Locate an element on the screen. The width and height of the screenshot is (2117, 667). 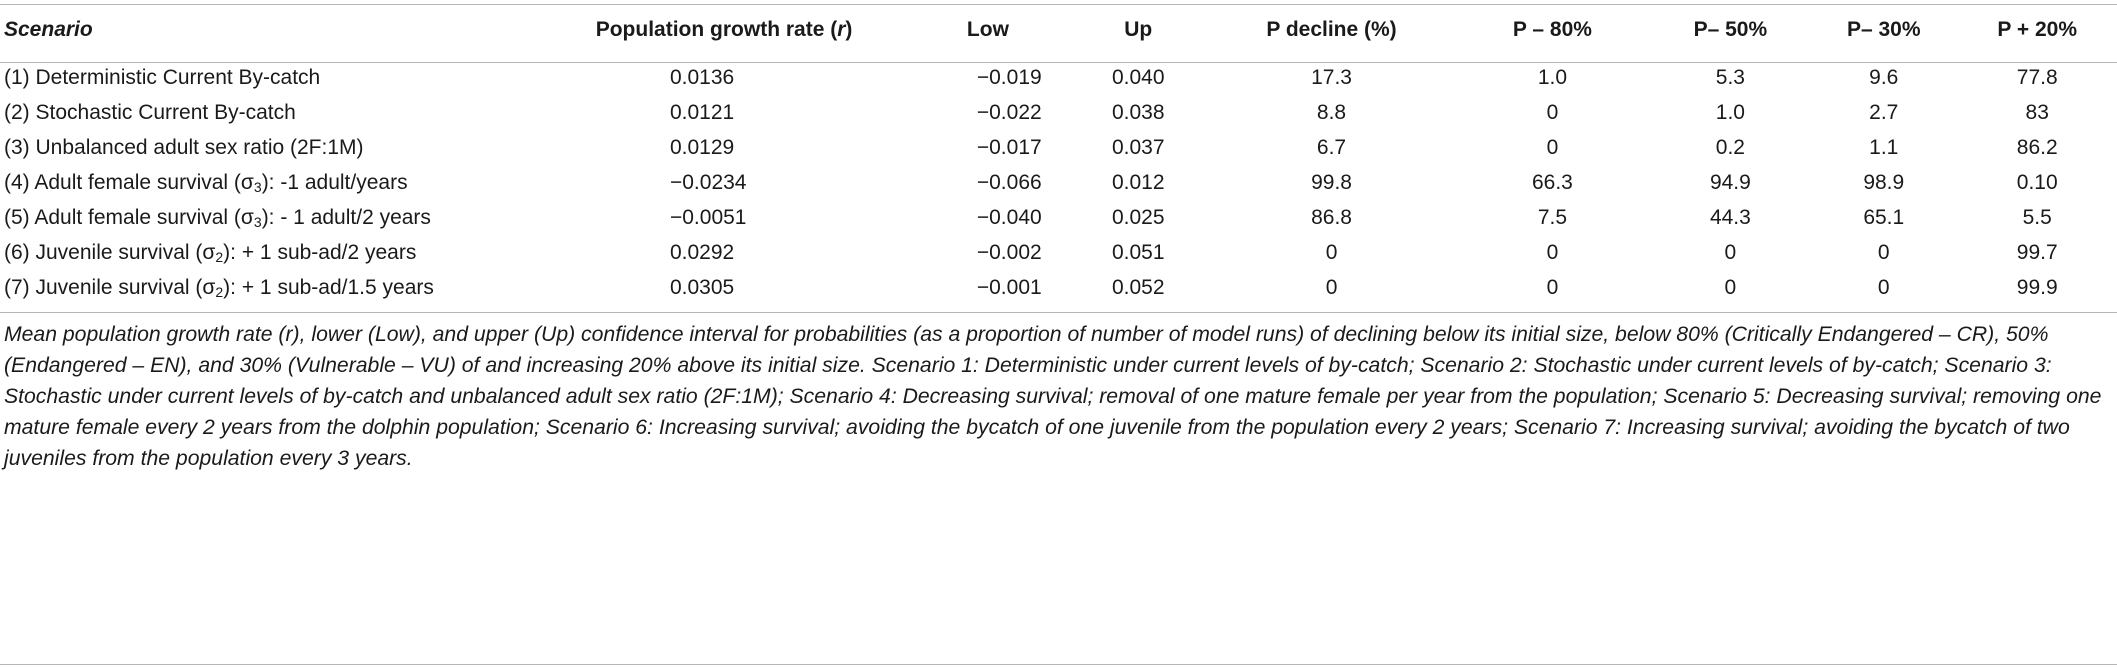
cell-p-50: 5.3 is located at coordinates (1730, 77).